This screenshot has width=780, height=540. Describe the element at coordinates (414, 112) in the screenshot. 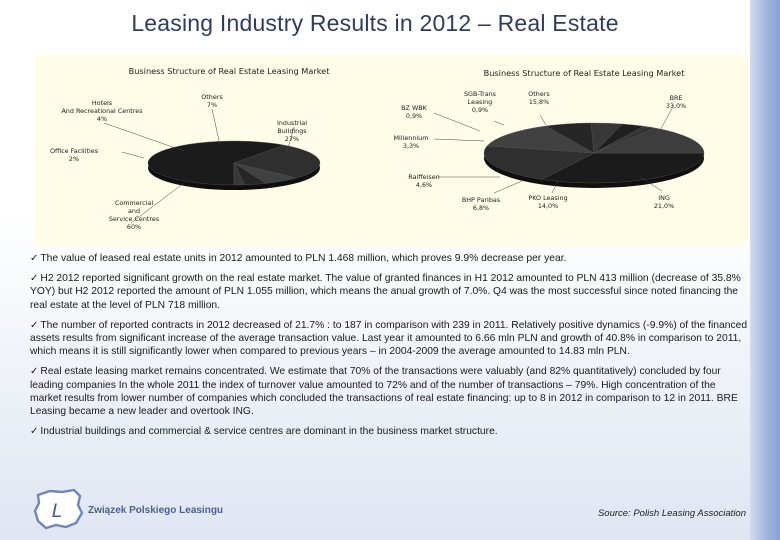

I see `slice-label: BZ WBK 0,9%` at that location.